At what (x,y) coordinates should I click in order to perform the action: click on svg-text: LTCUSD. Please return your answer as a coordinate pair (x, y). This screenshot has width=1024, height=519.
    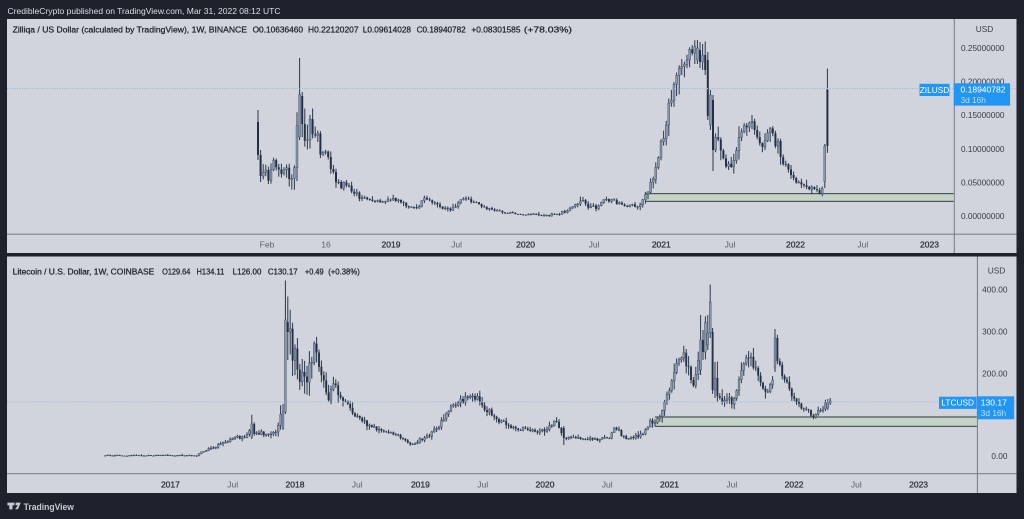
    Looking at the image, I should click on (957, 403).